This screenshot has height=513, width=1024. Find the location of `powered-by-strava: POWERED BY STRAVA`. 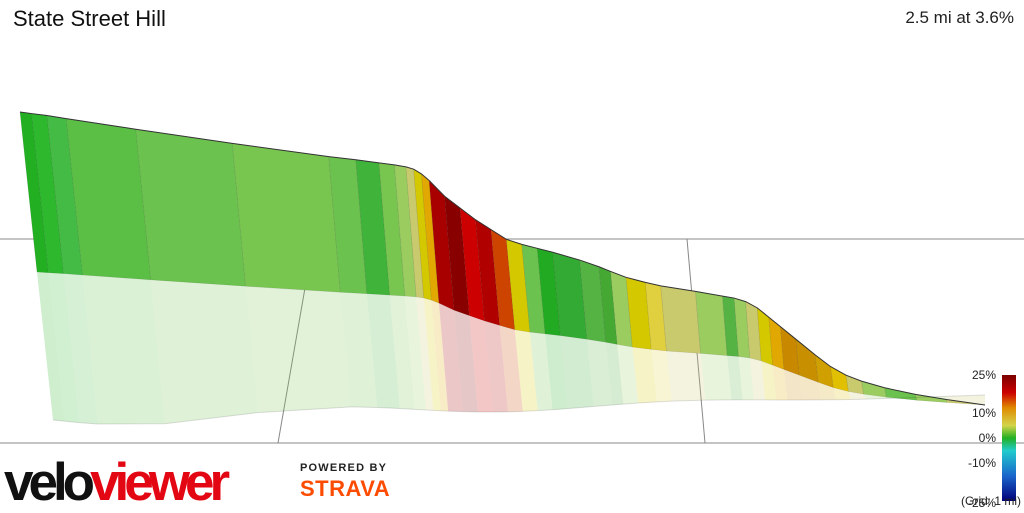

powered-by-strava: POWERED BY STRAVA is located at coordinates (360, 482).